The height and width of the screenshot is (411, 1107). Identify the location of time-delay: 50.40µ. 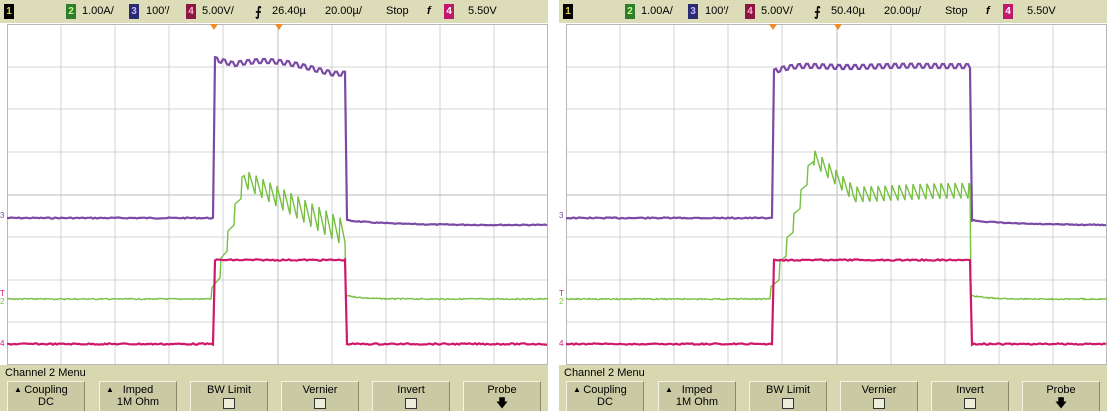
(848, 11).